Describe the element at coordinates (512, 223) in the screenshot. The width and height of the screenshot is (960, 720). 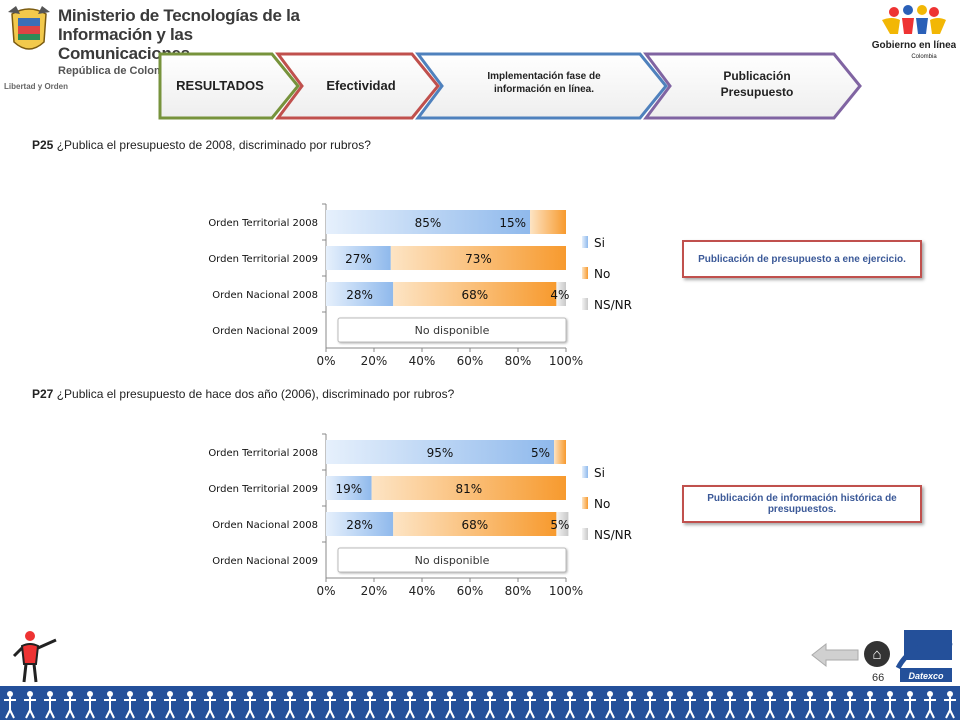
I see `data-label: 15%` at that location.